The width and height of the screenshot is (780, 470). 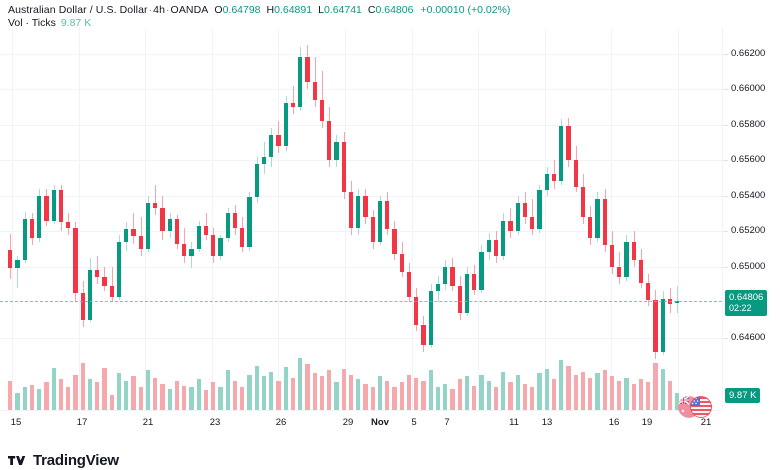 I want to click on price-tick-label: 0.65000, so click(x=748, y=266).